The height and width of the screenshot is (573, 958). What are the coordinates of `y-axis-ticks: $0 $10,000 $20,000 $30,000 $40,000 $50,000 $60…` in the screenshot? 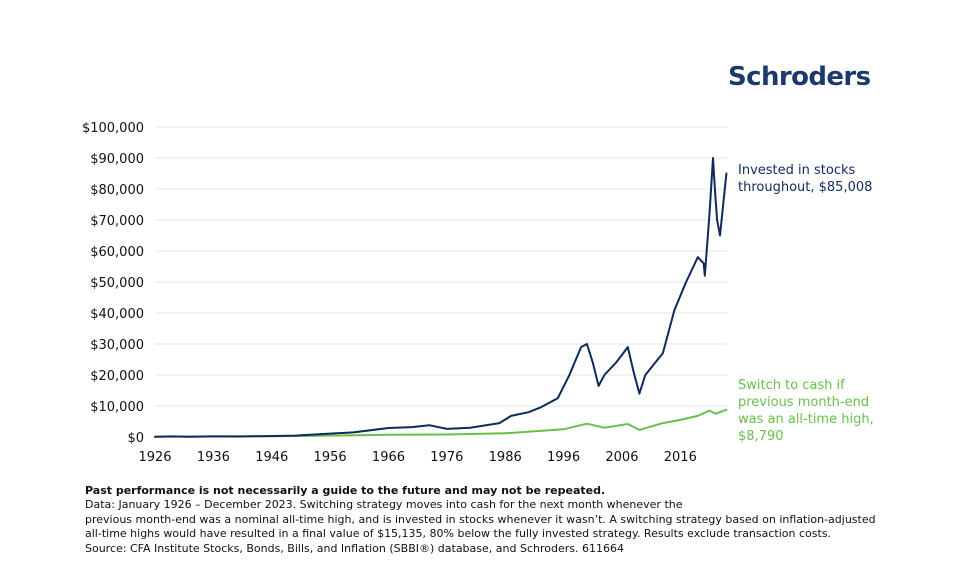 It's located at (113, 283).